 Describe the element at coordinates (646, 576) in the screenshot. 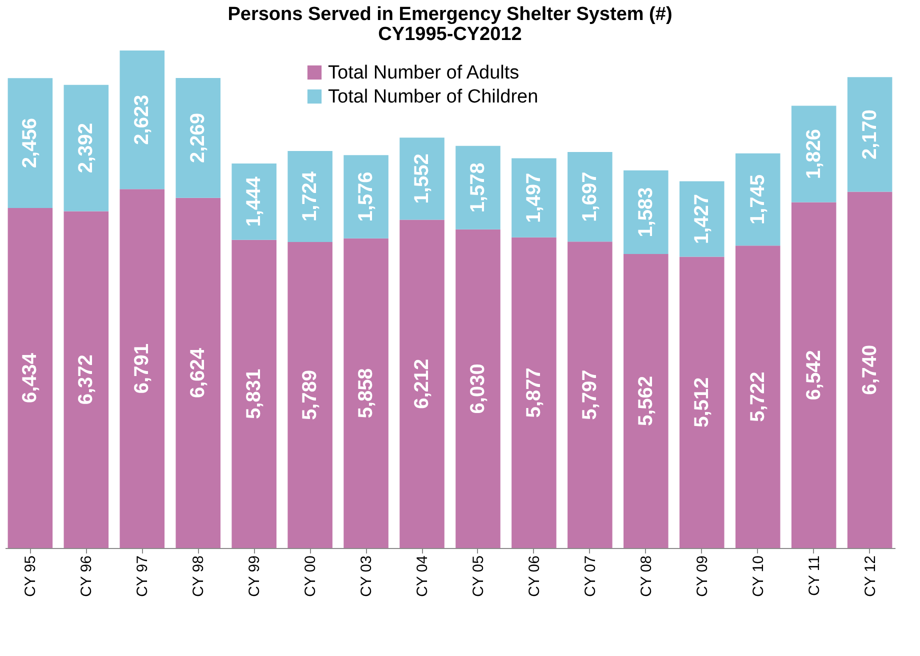

I see `x-tick-label: CY 08` at that location.